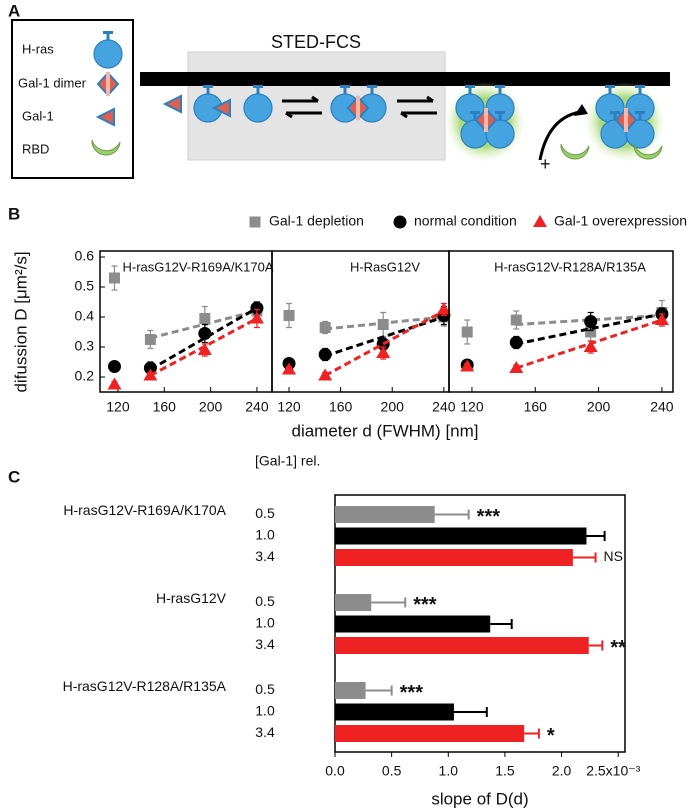 The width and height of the screenshot is (691, 809). What do you see at coordinates (85, 376) in the screenshot?
I see `y-tick-label: 0.2` at bounding box center [85, 376].